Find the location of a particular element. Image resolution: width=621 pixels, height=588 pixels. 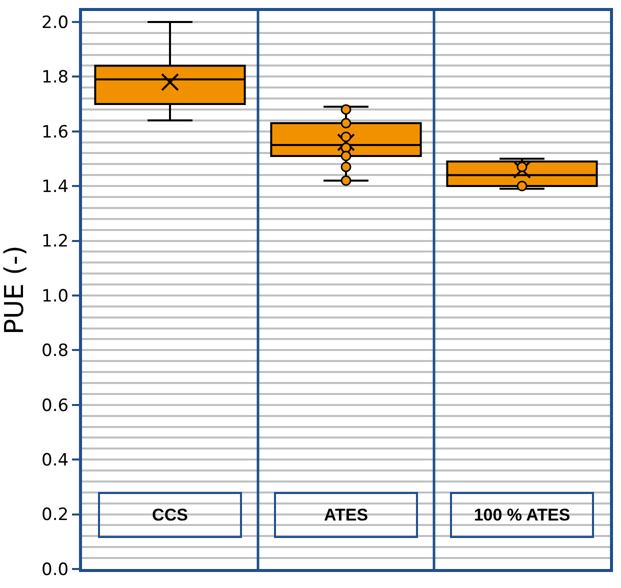

y-tick-label: 1.2 is located at coordinates (55, 242).